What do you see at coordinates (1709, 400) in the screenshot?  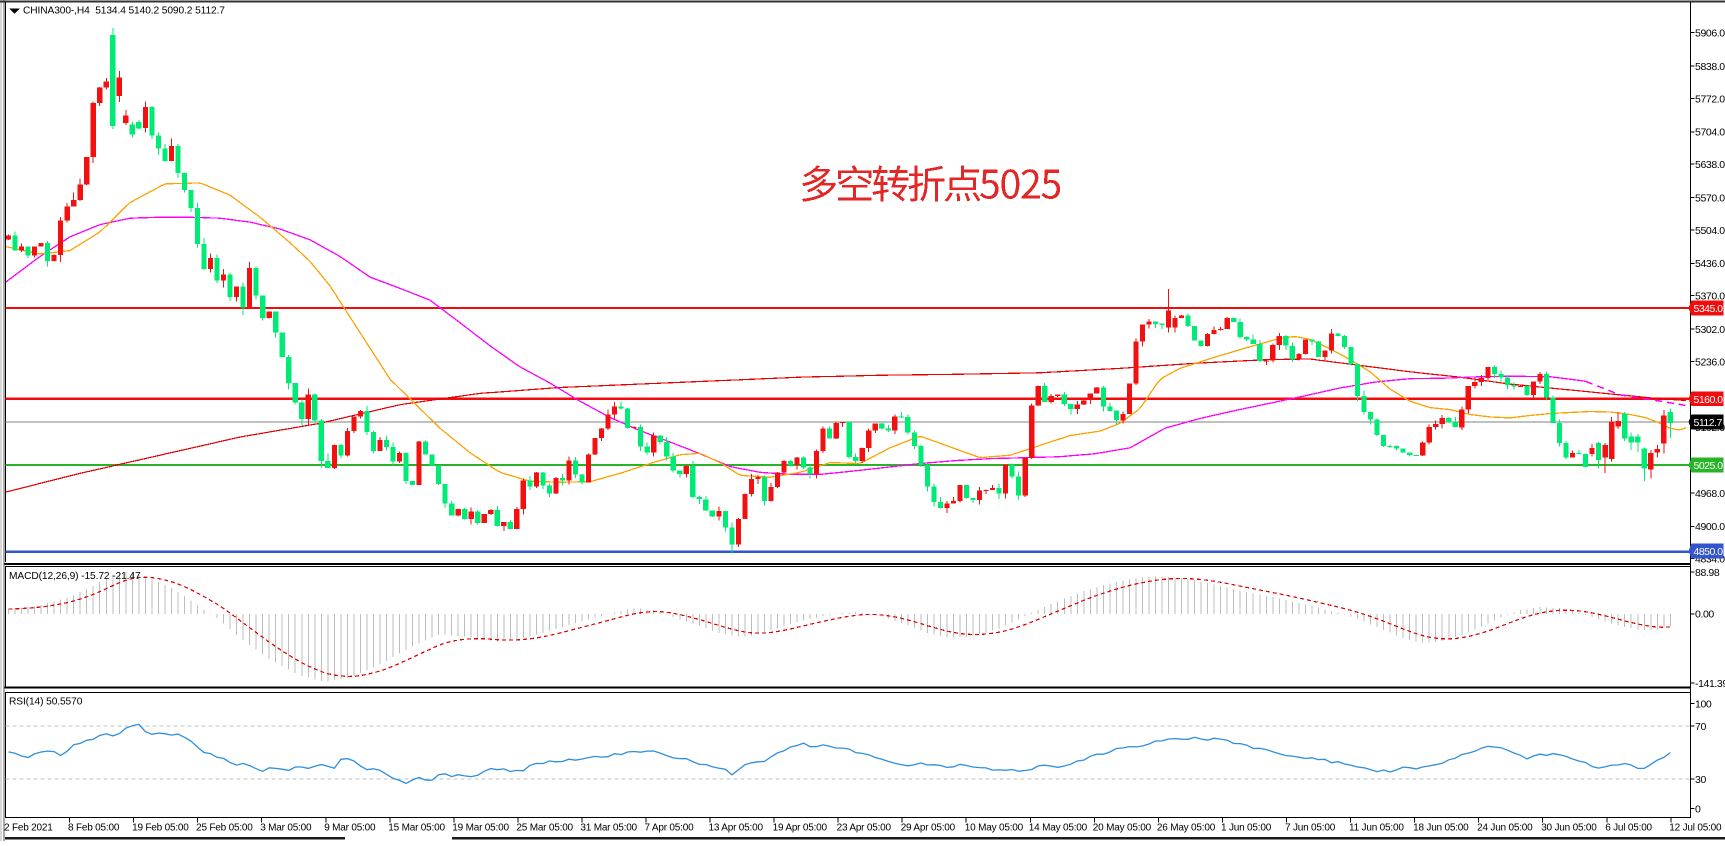 I see `svg-text: 5160.0` at bounding box center [1709, 400].